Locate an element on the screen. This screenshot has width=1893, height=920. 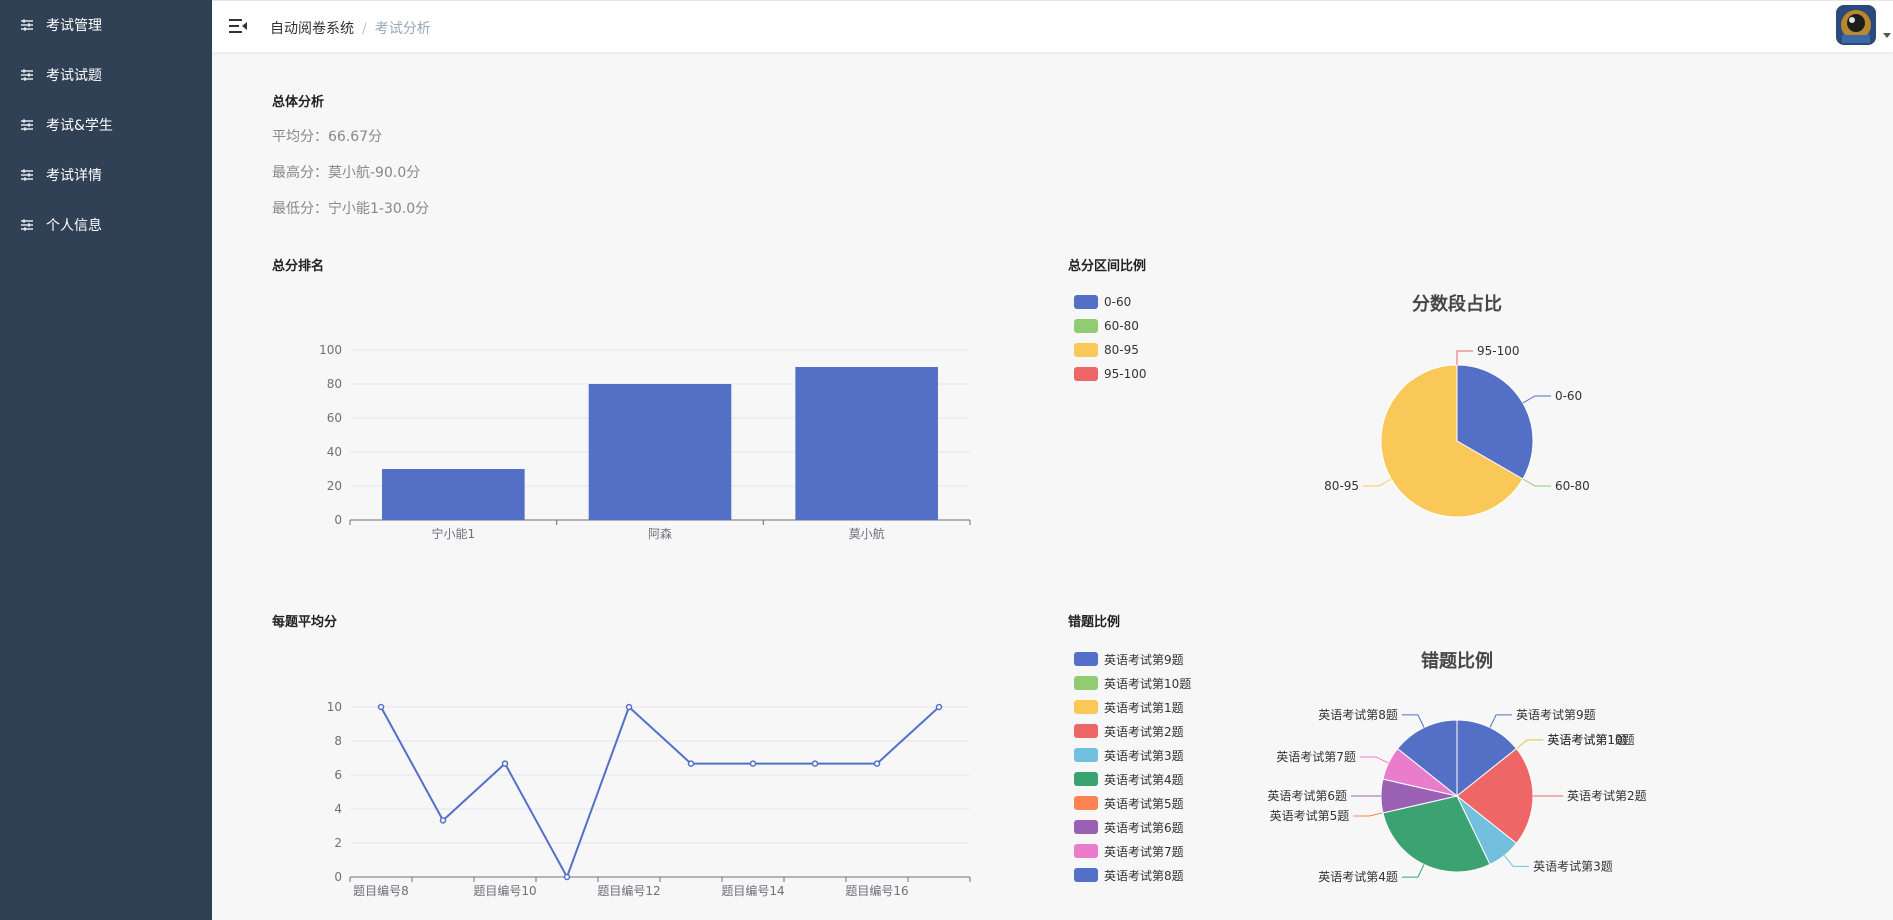
avg-chart-title: 每题平均分 is located at coordinates (305, 622).